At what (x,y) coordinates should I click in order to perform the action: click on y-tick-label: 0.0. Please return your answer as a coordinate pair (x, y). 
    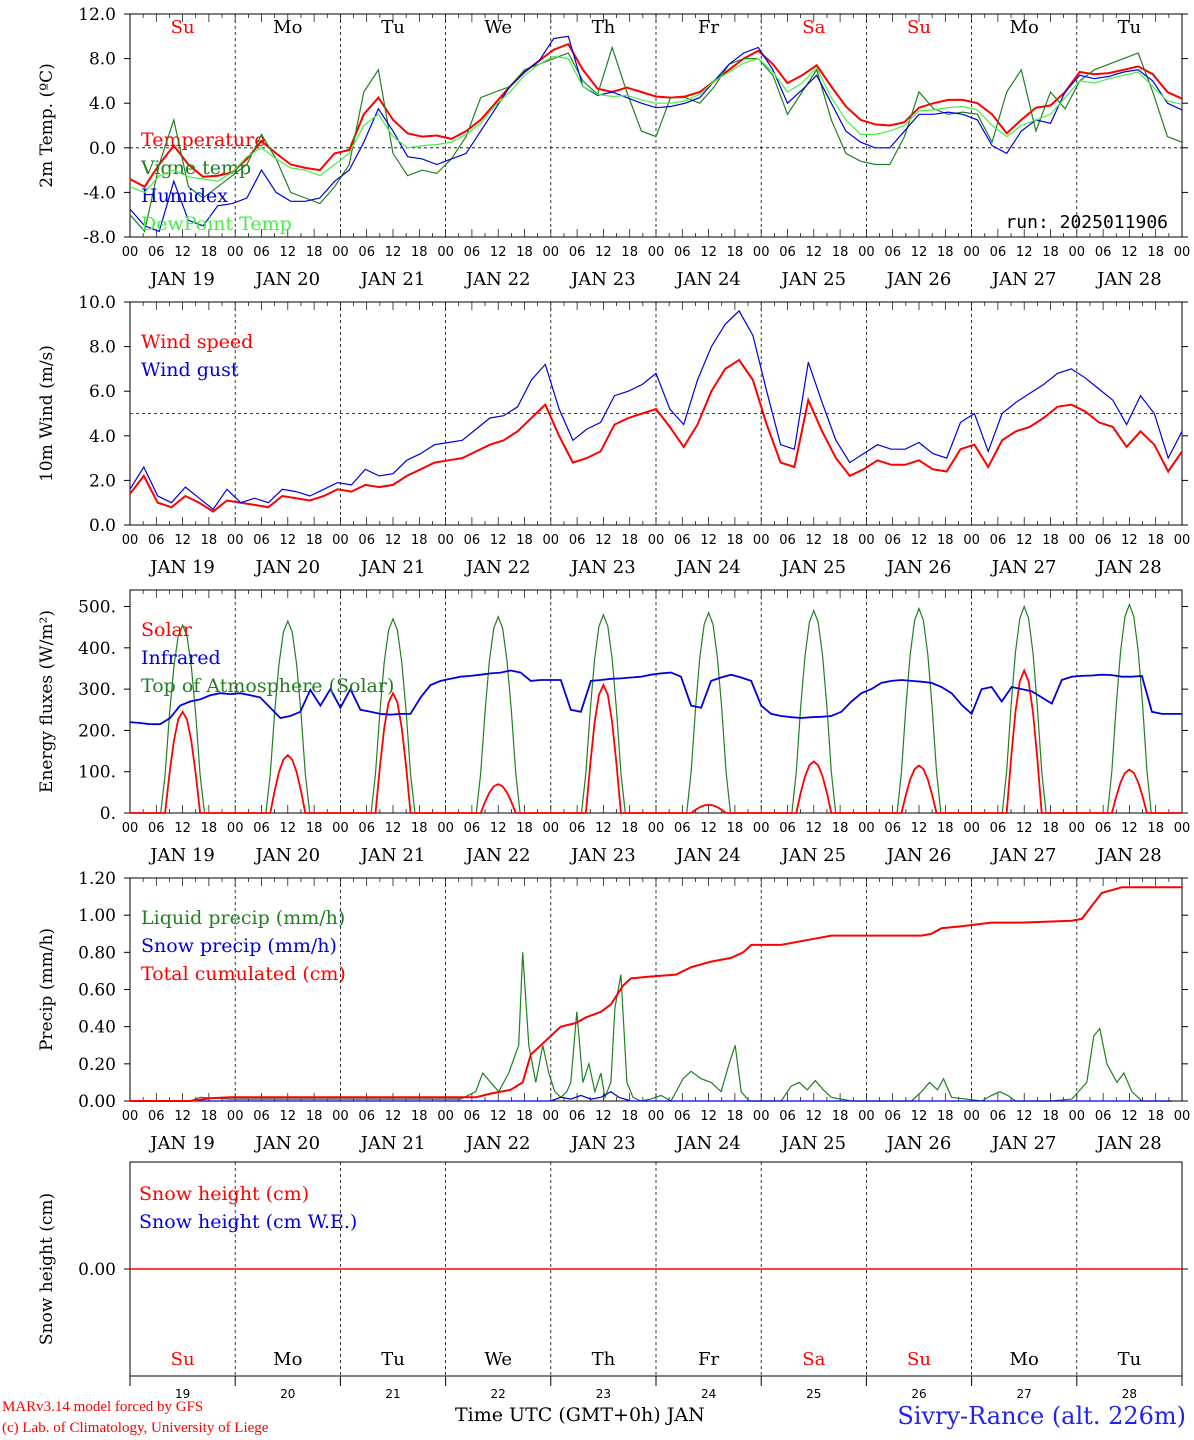
    Looking at the image, I should click on (102, 149).